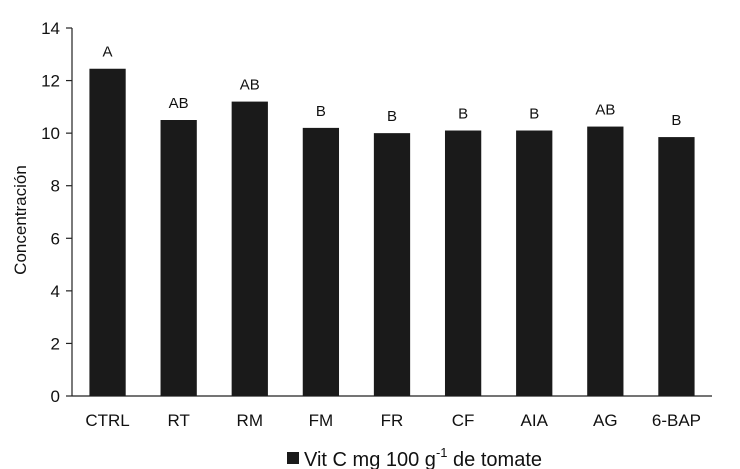  I want to click on y-axis-label: Concentración, so click(20, 220).